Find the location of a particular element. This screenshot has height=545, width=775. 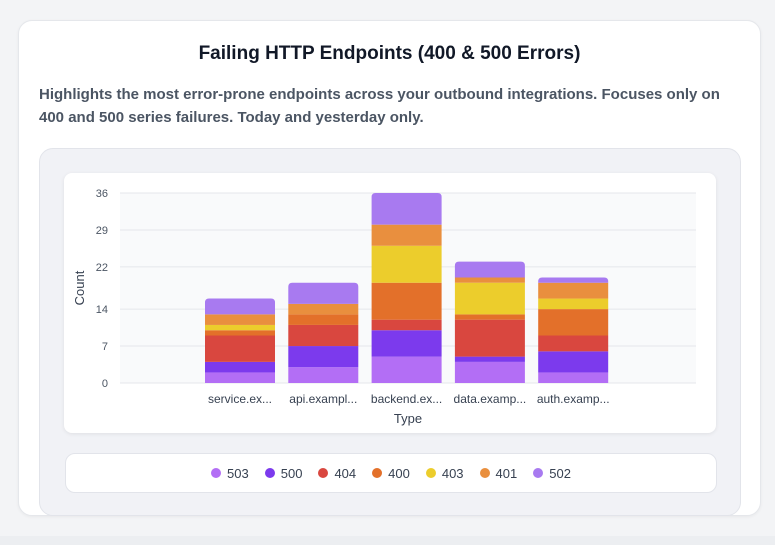

legend-label: 400 is located at coordinates (399, 473).